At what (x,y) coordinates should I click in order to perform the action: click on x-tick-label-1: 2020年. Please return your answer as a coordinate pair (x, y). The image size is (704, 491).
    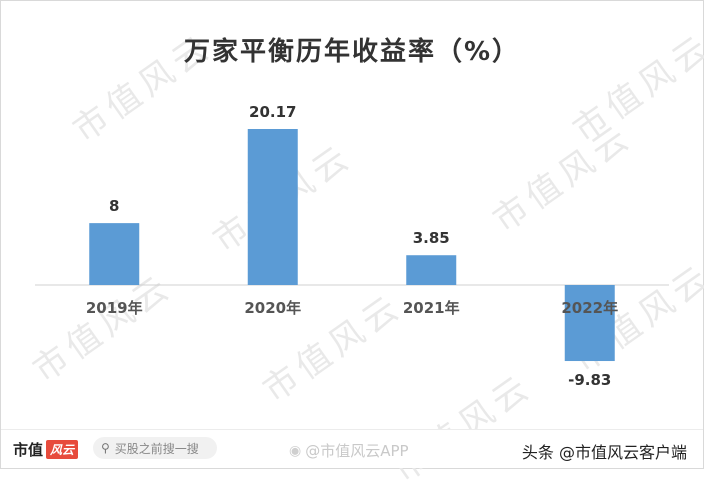
    Looking at the image, I should click on (272, 308).